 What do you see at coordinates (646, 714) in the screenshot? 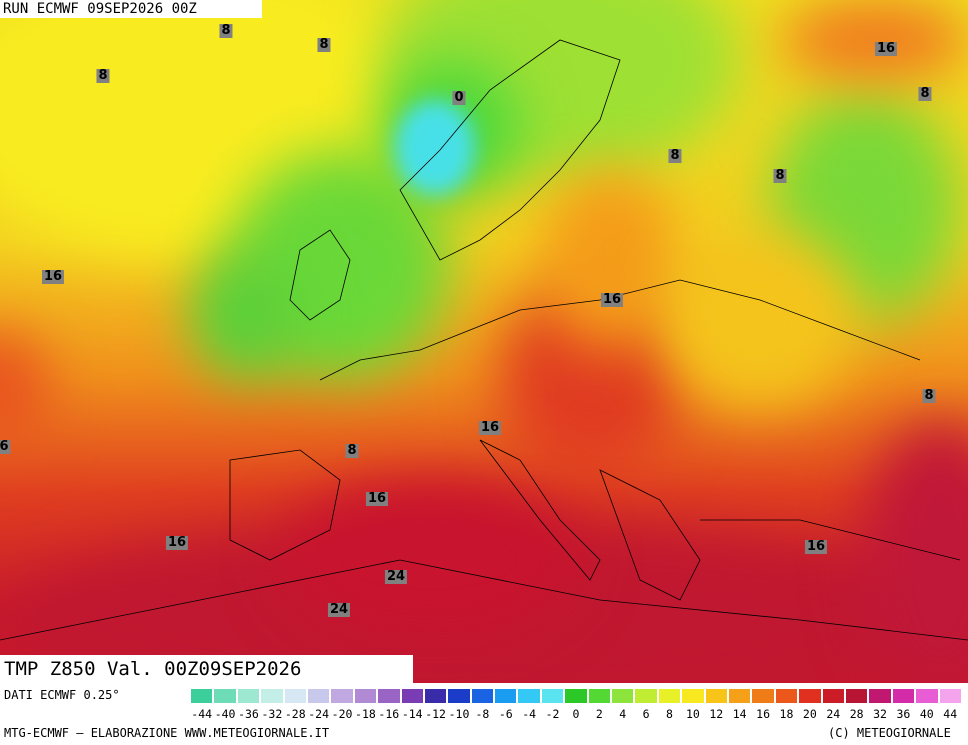
I see `legend-label: 6` at bounding box center [646, 714].